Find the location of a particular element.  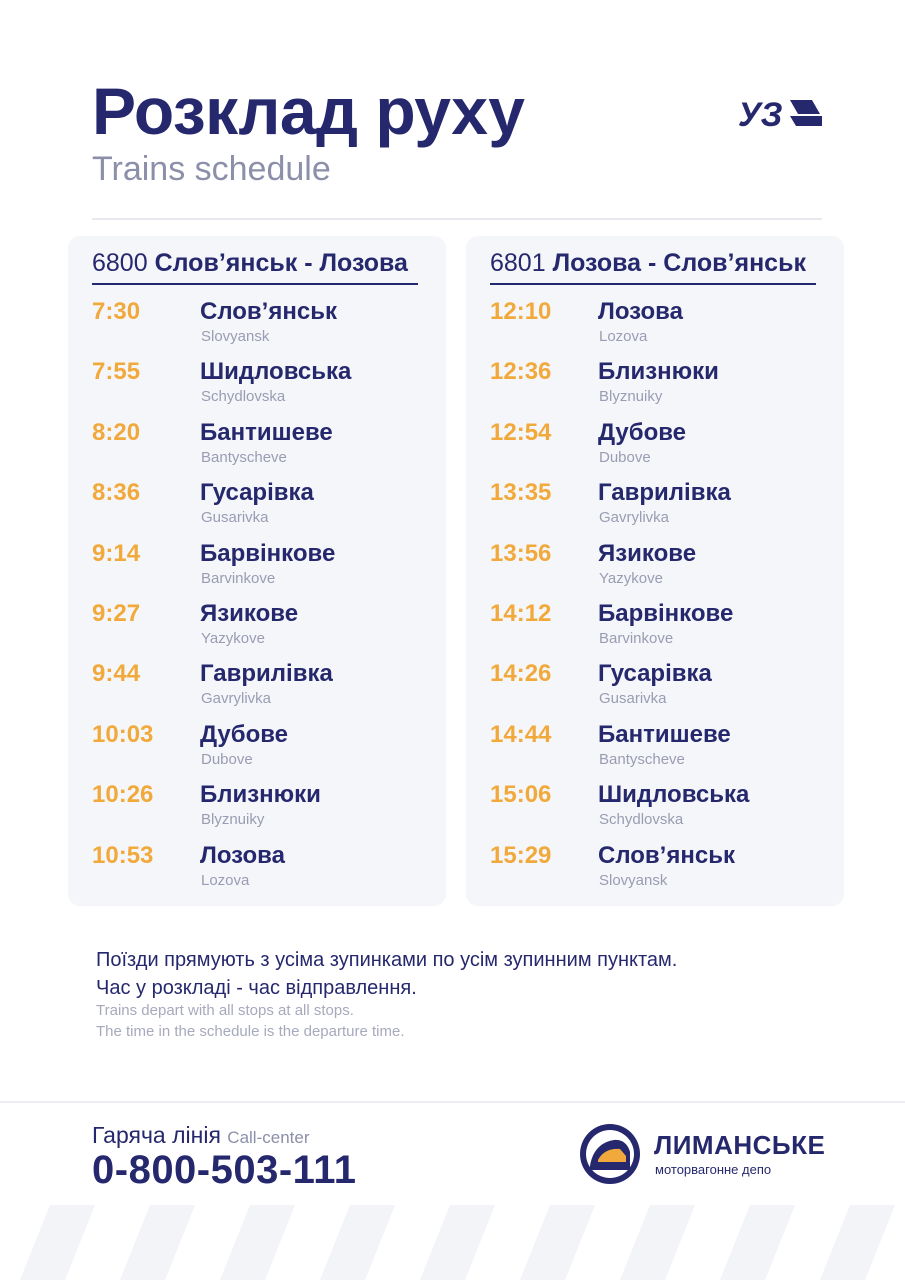

hotline-label: Гаряча лінія Call-center is located at coordinates (201, 1135).